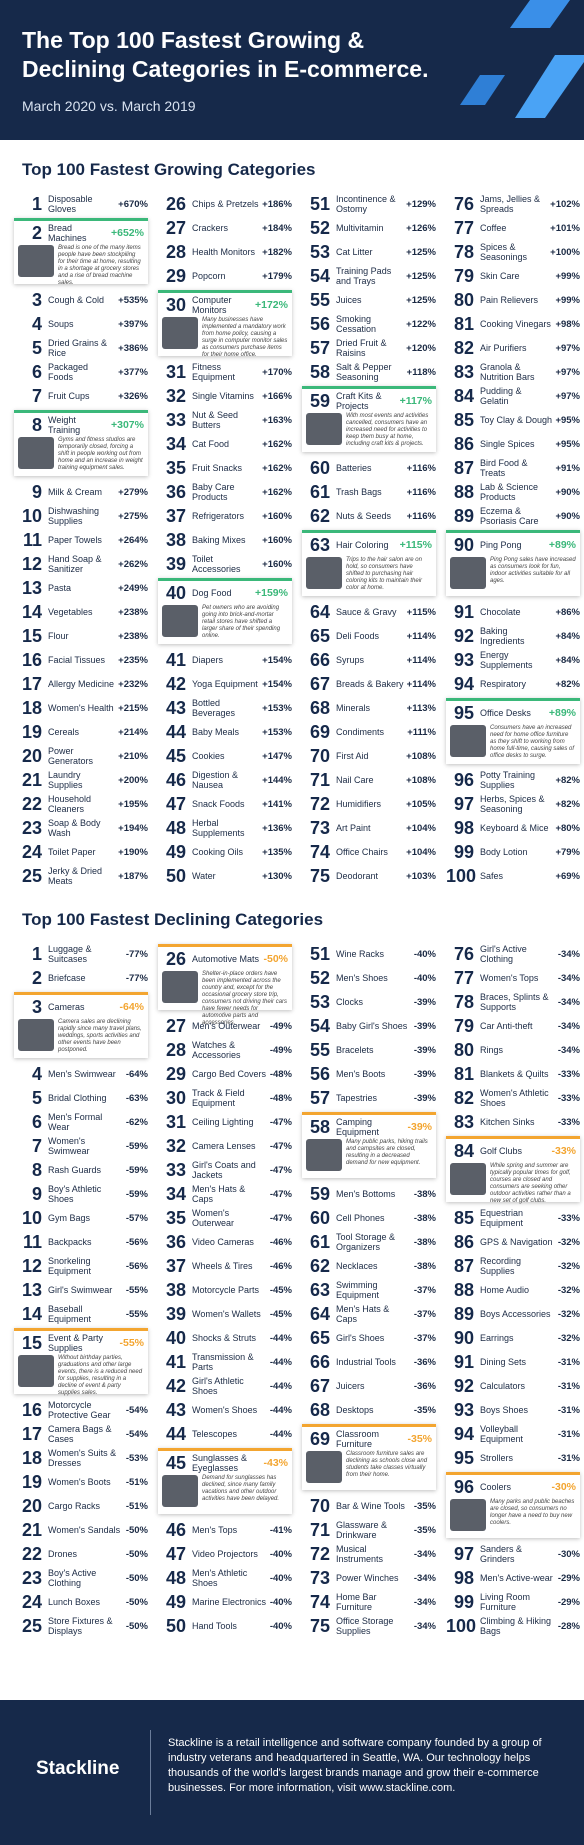 The image size is (584, 1845). Describe the element at coordinates (169, 169) in the screenshot. I see `section-title: Top 100 Fastest Growing Categories` at that location.